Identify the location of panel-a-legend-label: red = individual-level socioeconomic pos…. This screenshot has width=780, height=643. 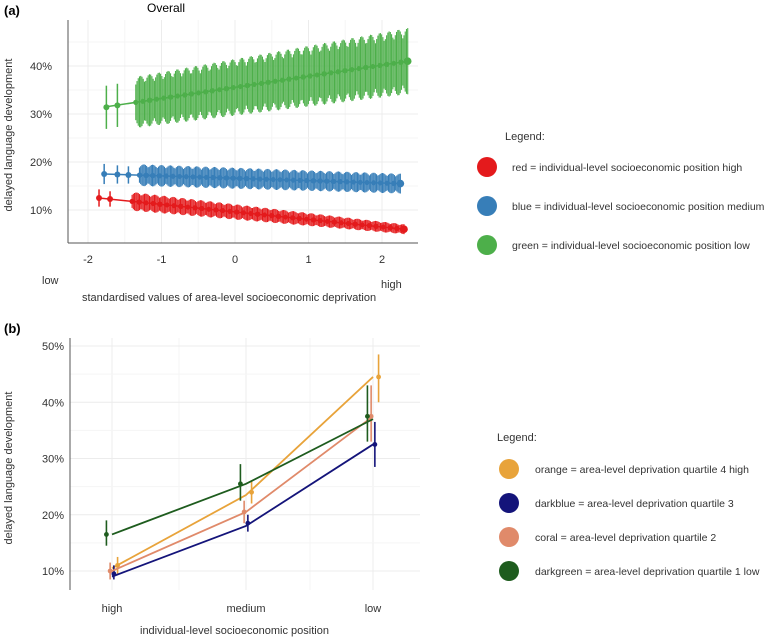
(627, 168).